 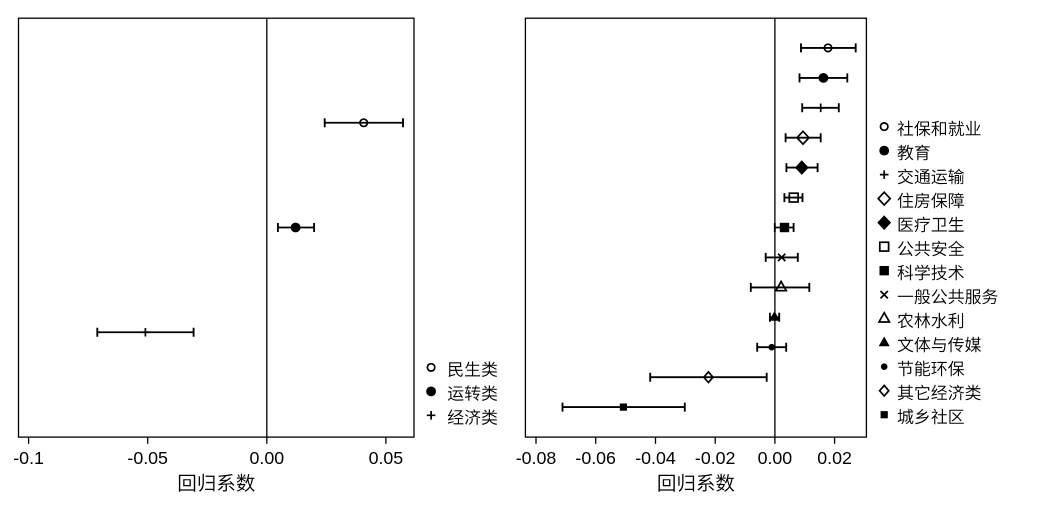 I want to click on svg-text: -0.08, so click(x=536, y=458).